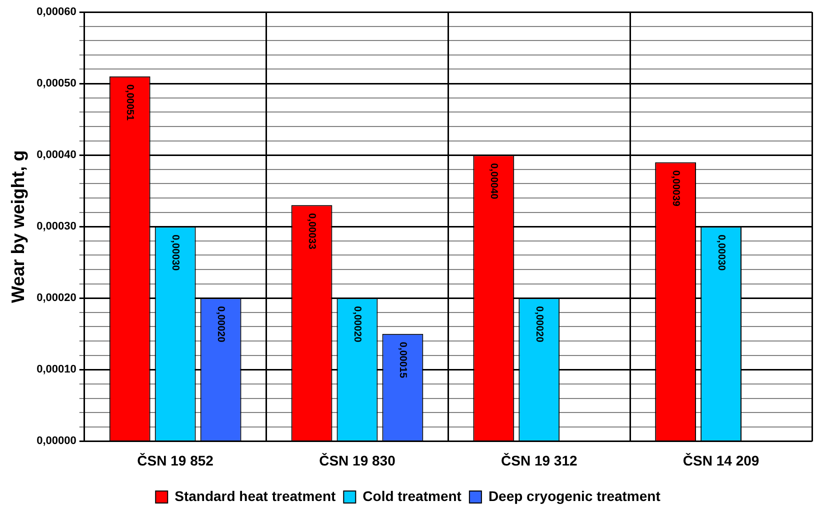 This screenshot has width=816, height=514. I want to click on y-axis-title: Wear by weight, g, so click(18, 226).